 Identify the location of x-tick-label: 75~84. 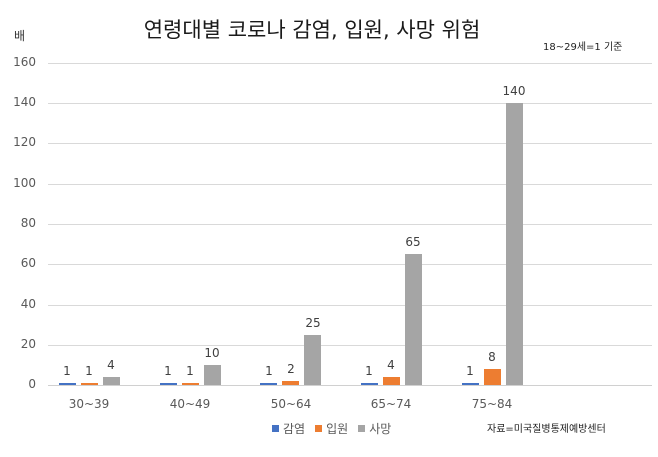
(492, 404).